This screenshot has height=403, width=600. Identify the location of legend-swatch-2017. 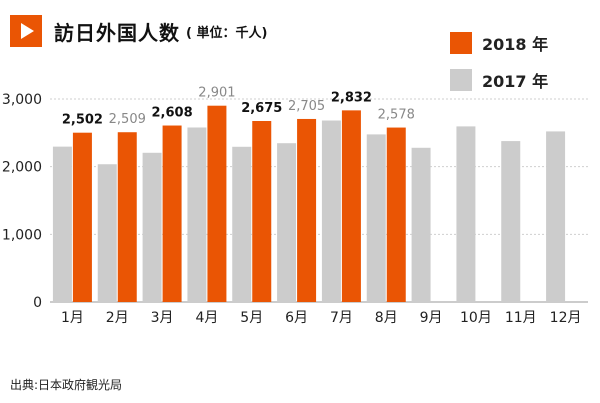
(461, 80).